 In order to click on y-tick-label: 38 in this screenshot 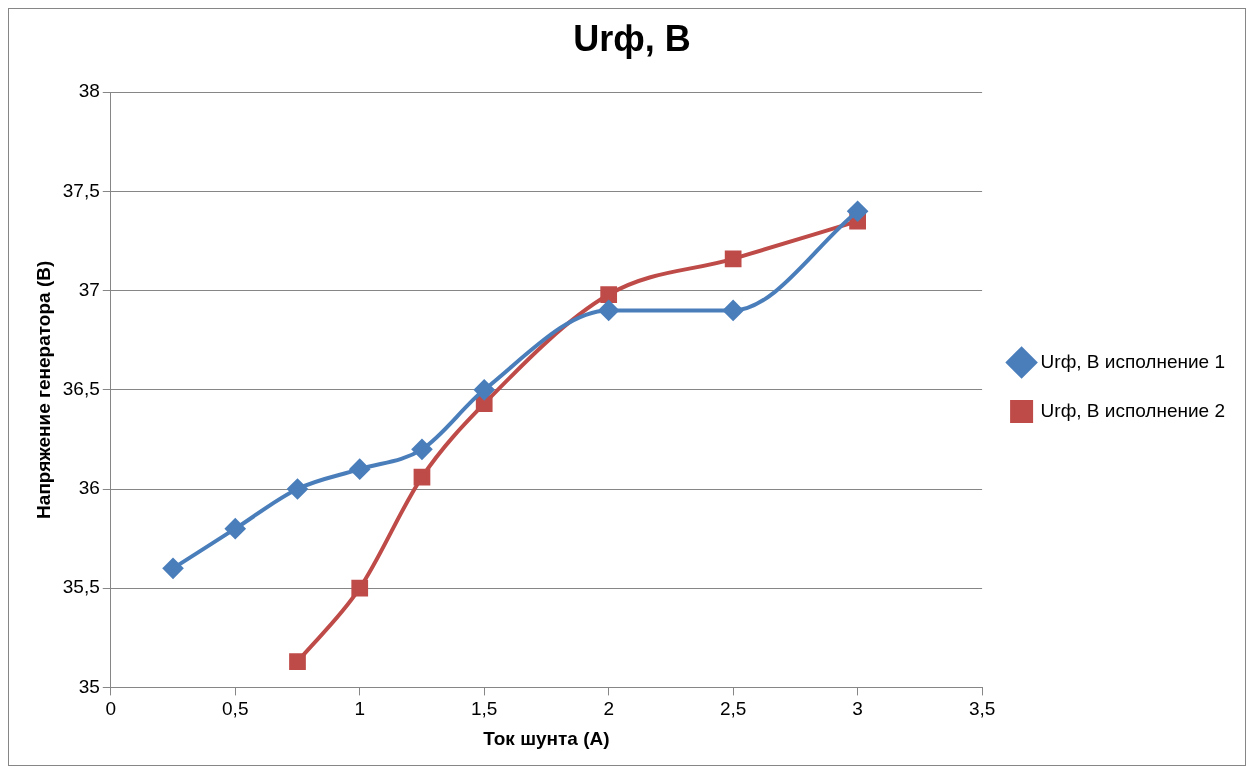, I will do `click(89, 91)`.